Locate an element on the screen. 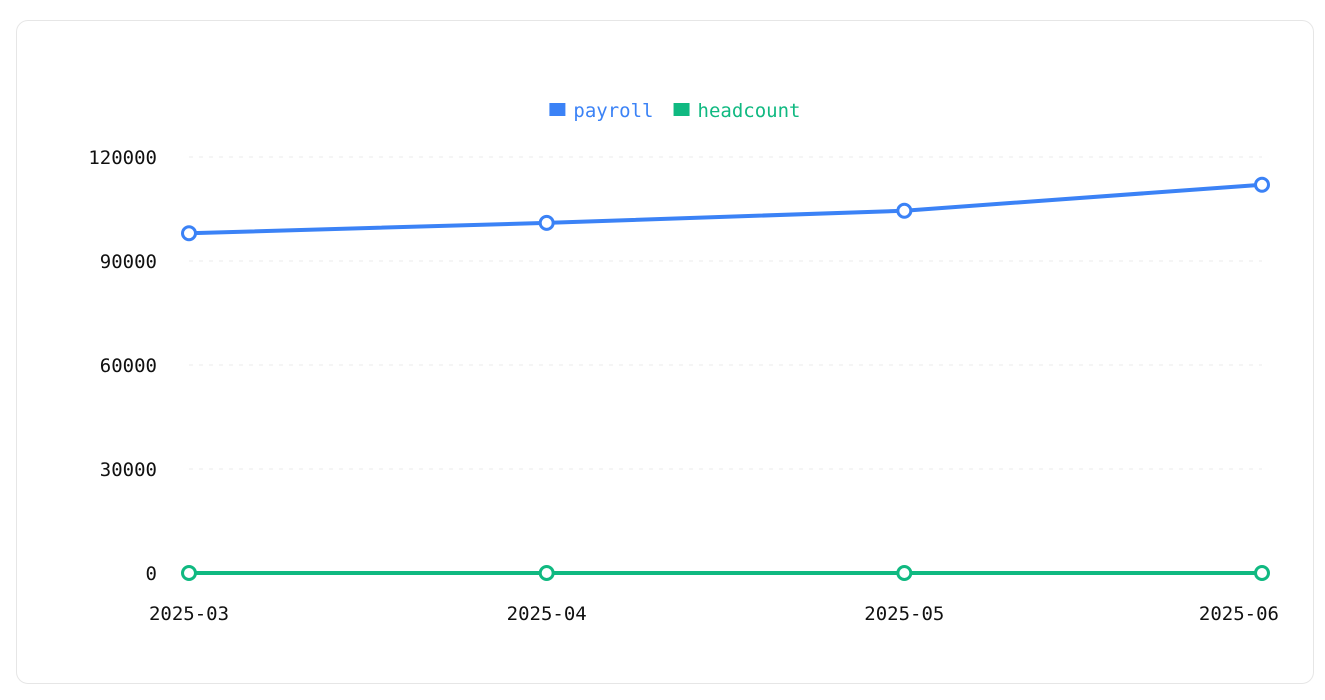 The image size is (1325, 700). legend: payroll headcount is located at coordinates (675, 111).